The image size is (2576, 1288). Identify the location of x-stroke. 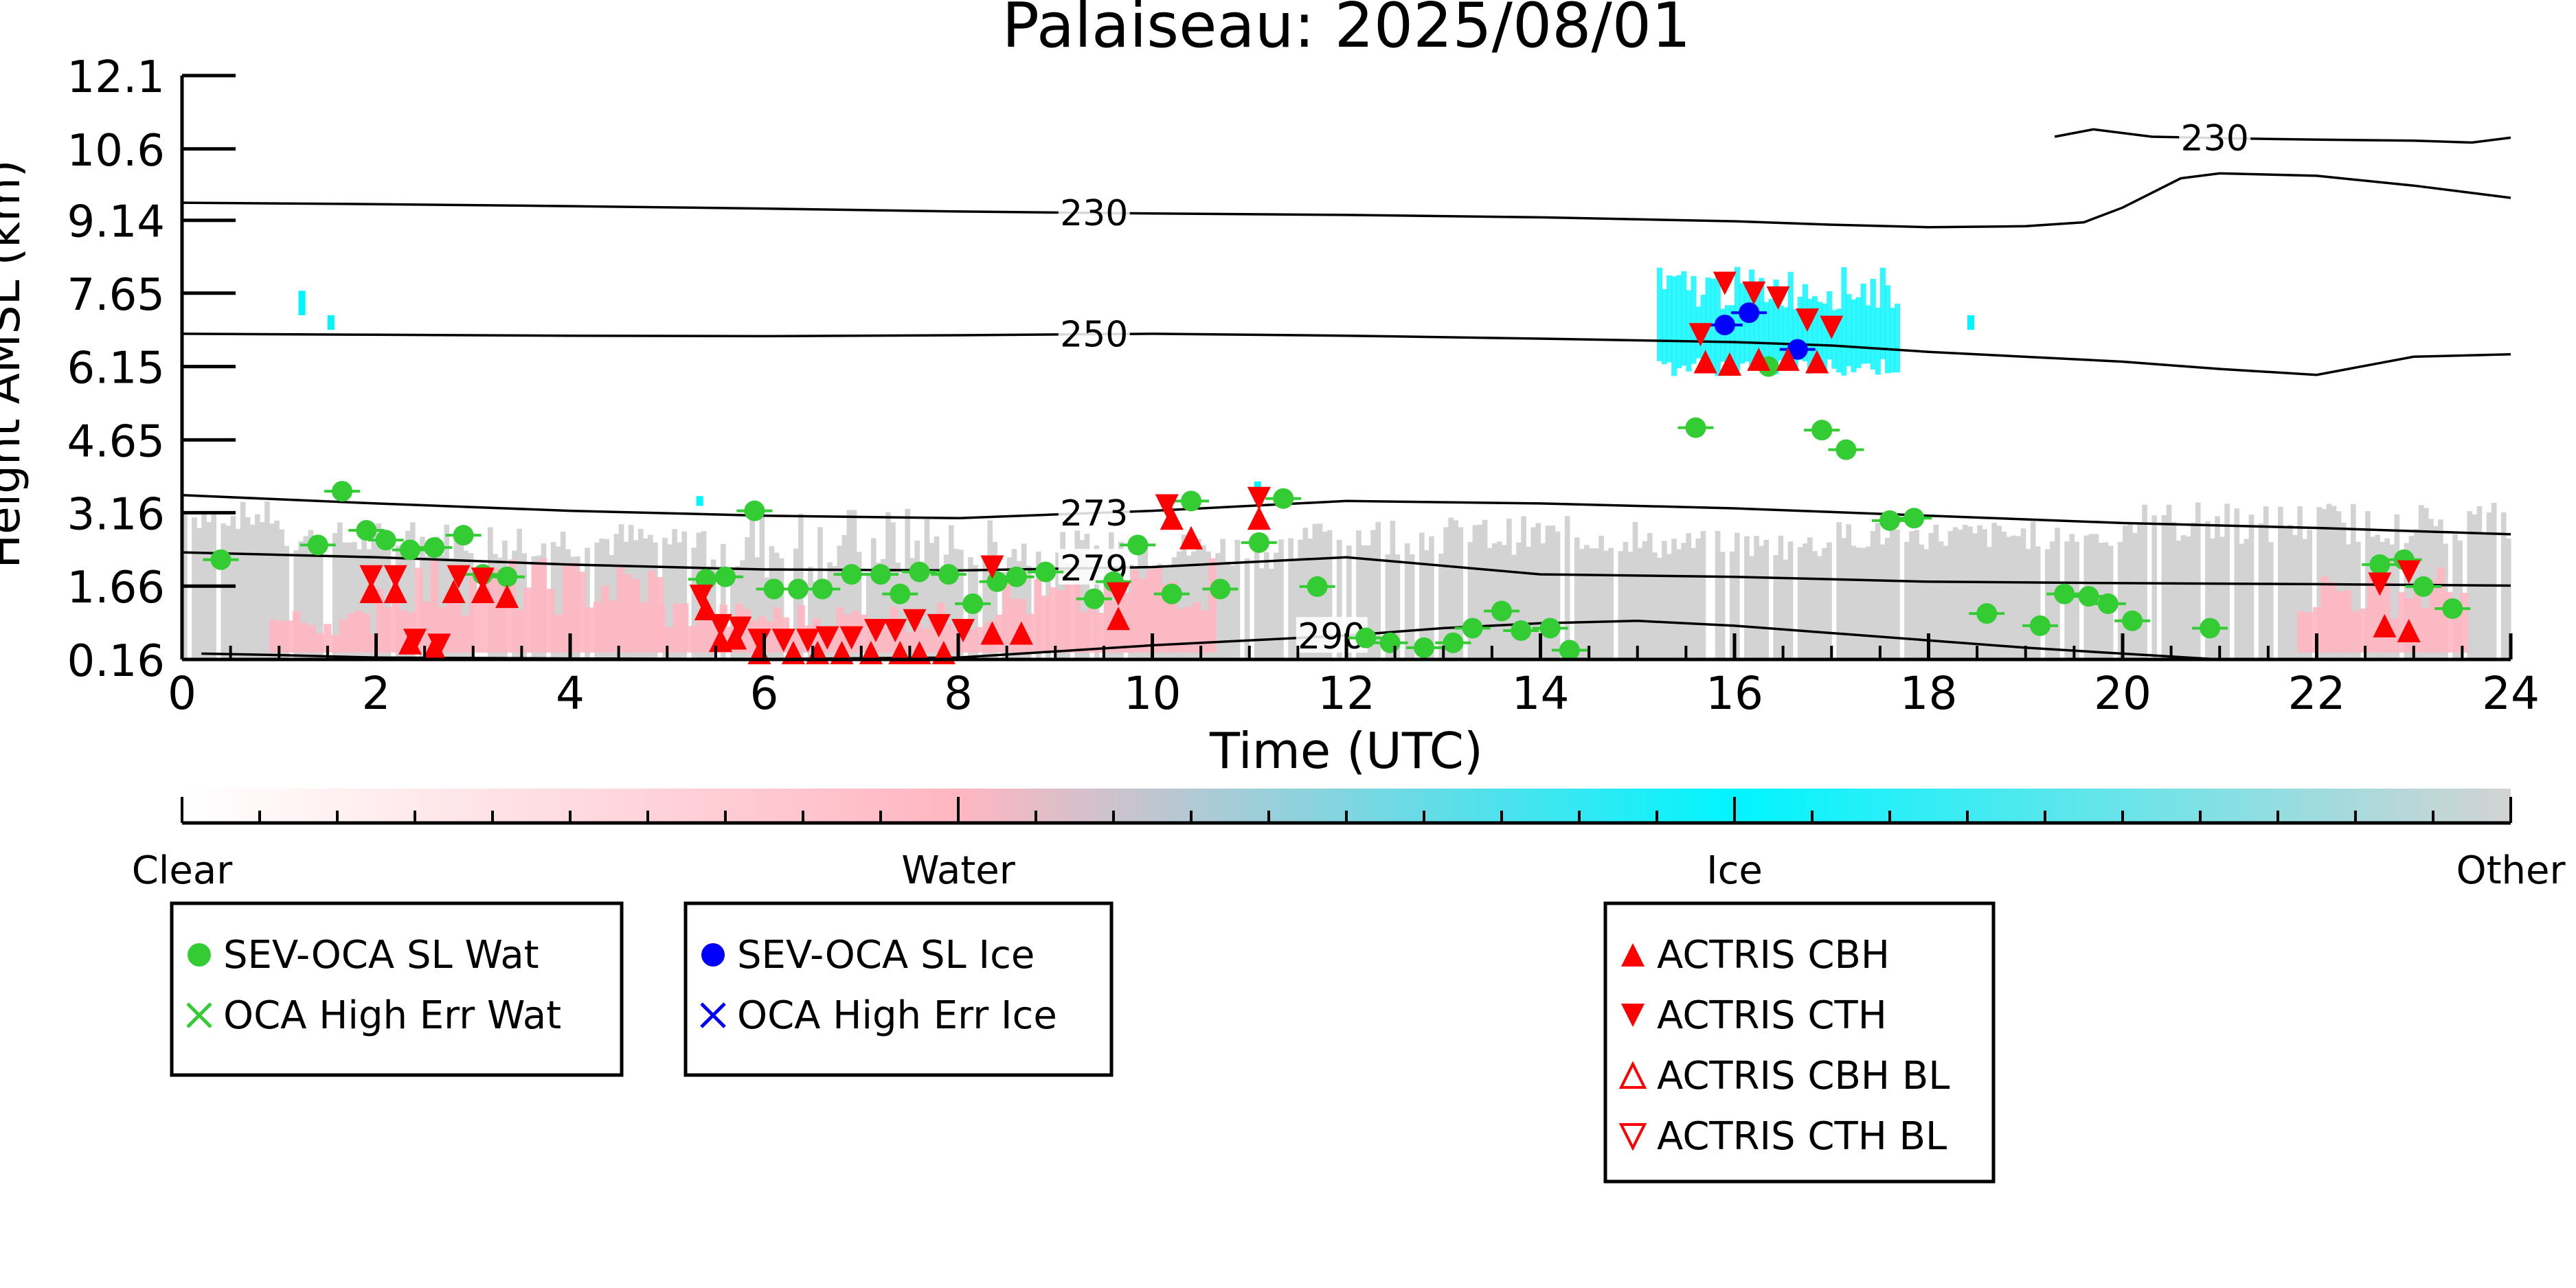
(713, 1015).